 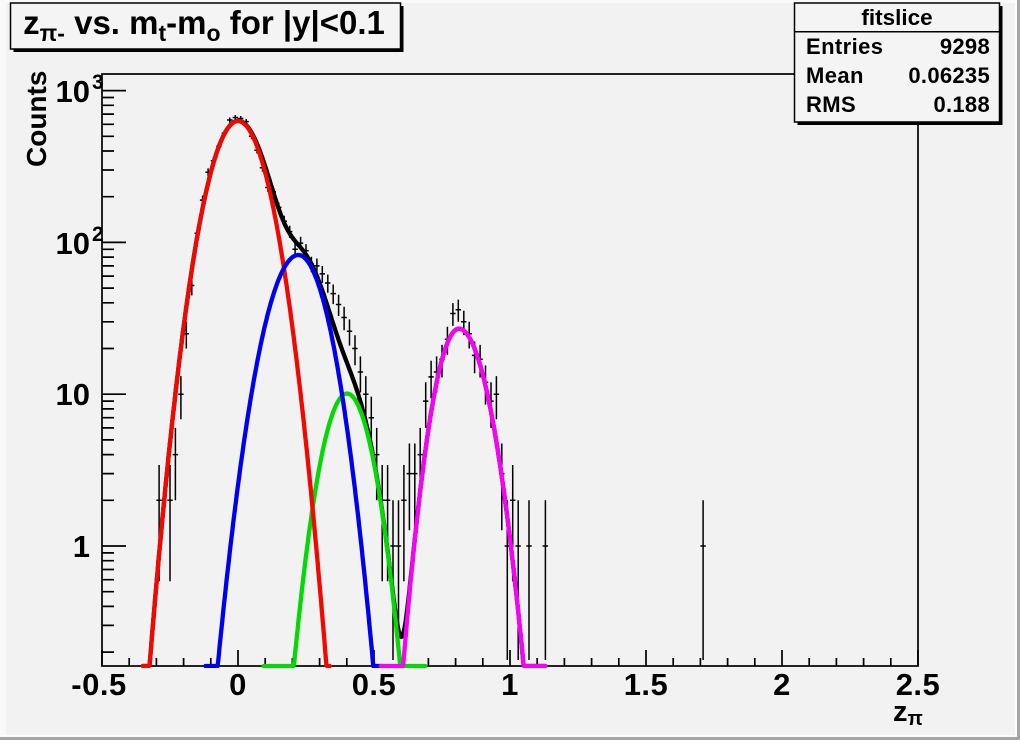 What do you see at coordinates (835, 75) in the screenshot?
I see `svg-text: Mean` at bounding box center [835, 75].